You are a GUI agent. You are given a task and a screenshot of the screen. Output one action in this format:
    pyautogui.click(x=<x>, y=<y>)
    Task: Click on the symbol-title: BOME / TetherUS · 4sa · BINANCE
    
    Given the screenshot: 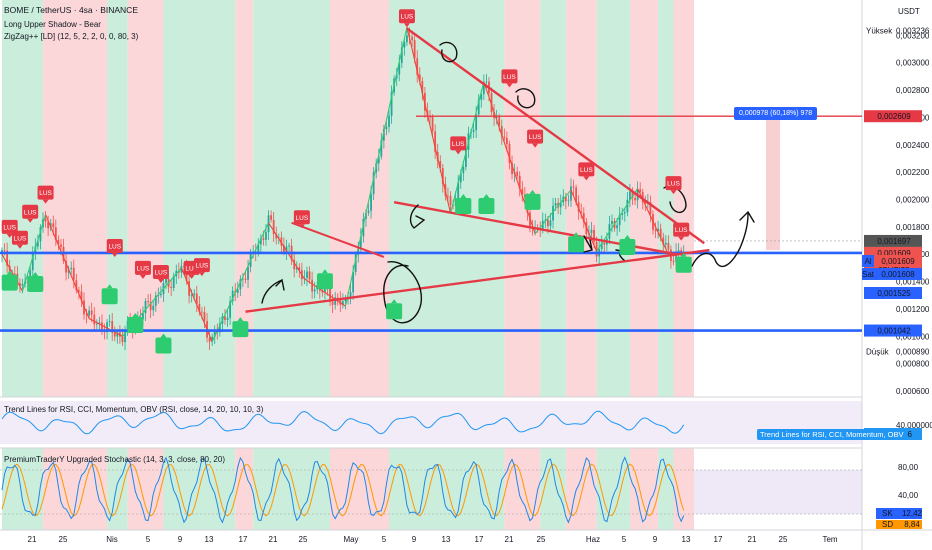 What is the action you would take?
    pyautogui.click(x=71, y=10)
    